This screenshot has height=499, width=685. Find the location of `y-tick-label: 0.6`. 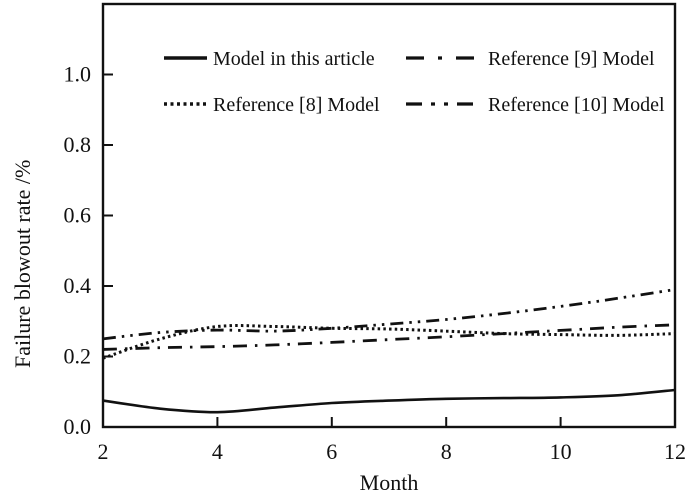

y-tick-label: 0.6 is located at coordinates (78, 215).